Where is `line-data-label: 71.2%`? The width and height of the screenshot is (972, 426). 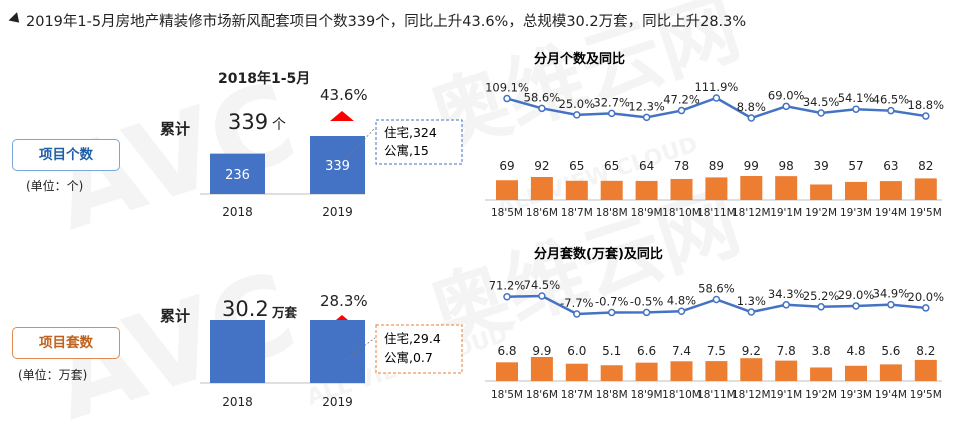 line-data-label: 71.2% is located at coordinates (507, 286).